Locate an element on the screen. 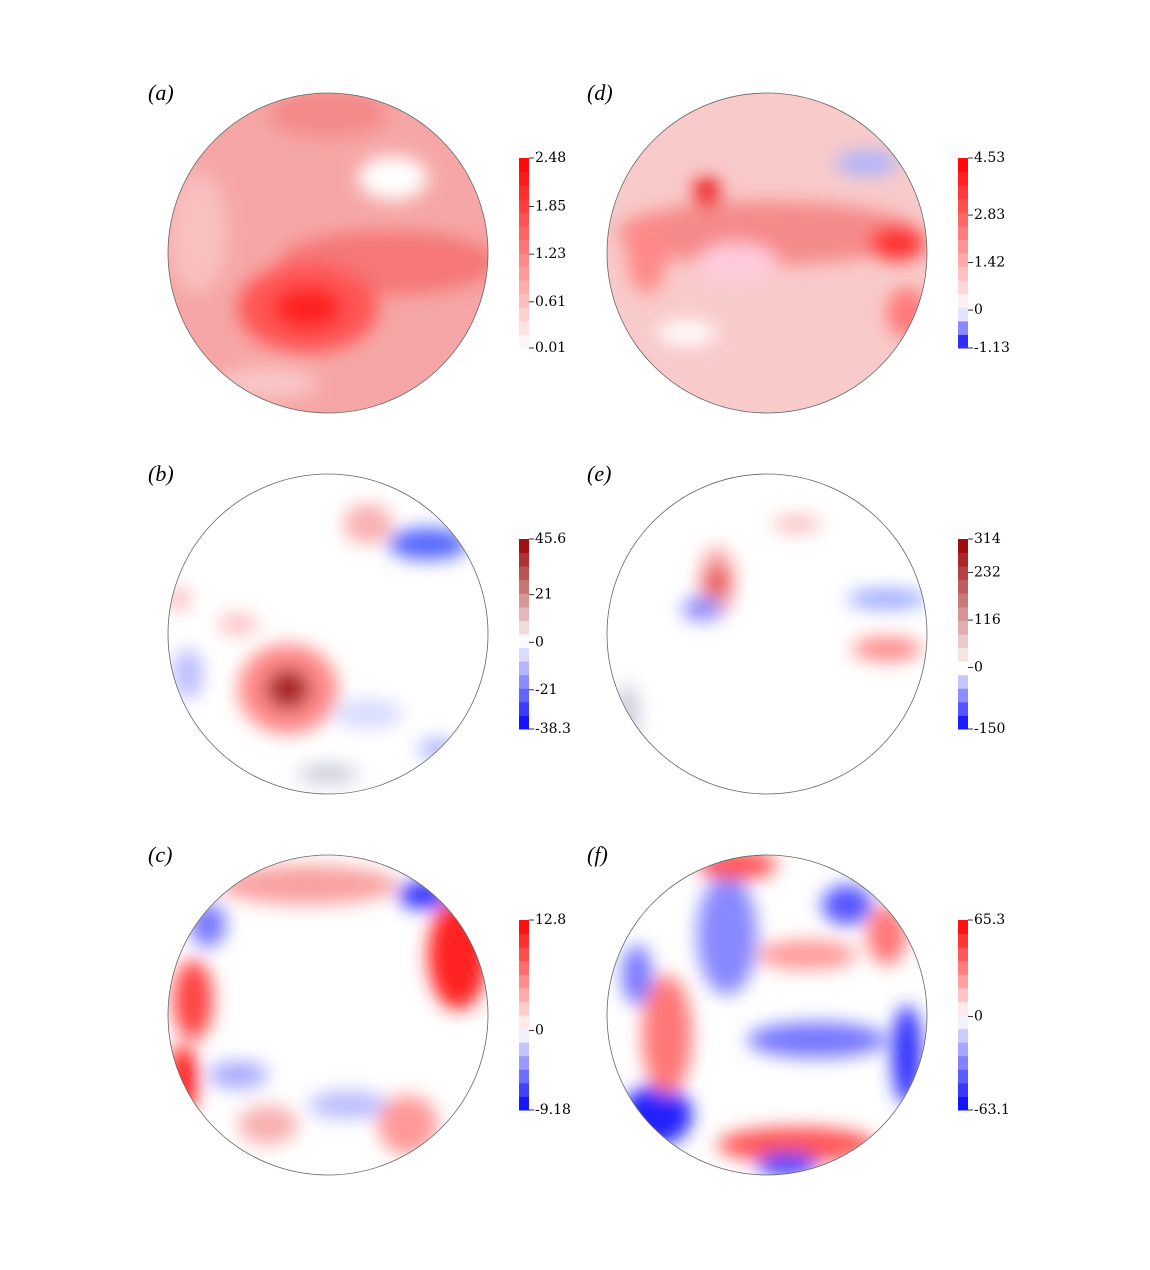 The width and height of the screenshot is (1150, 1270). panel-label: (e) is located at coordinates (599, 473).